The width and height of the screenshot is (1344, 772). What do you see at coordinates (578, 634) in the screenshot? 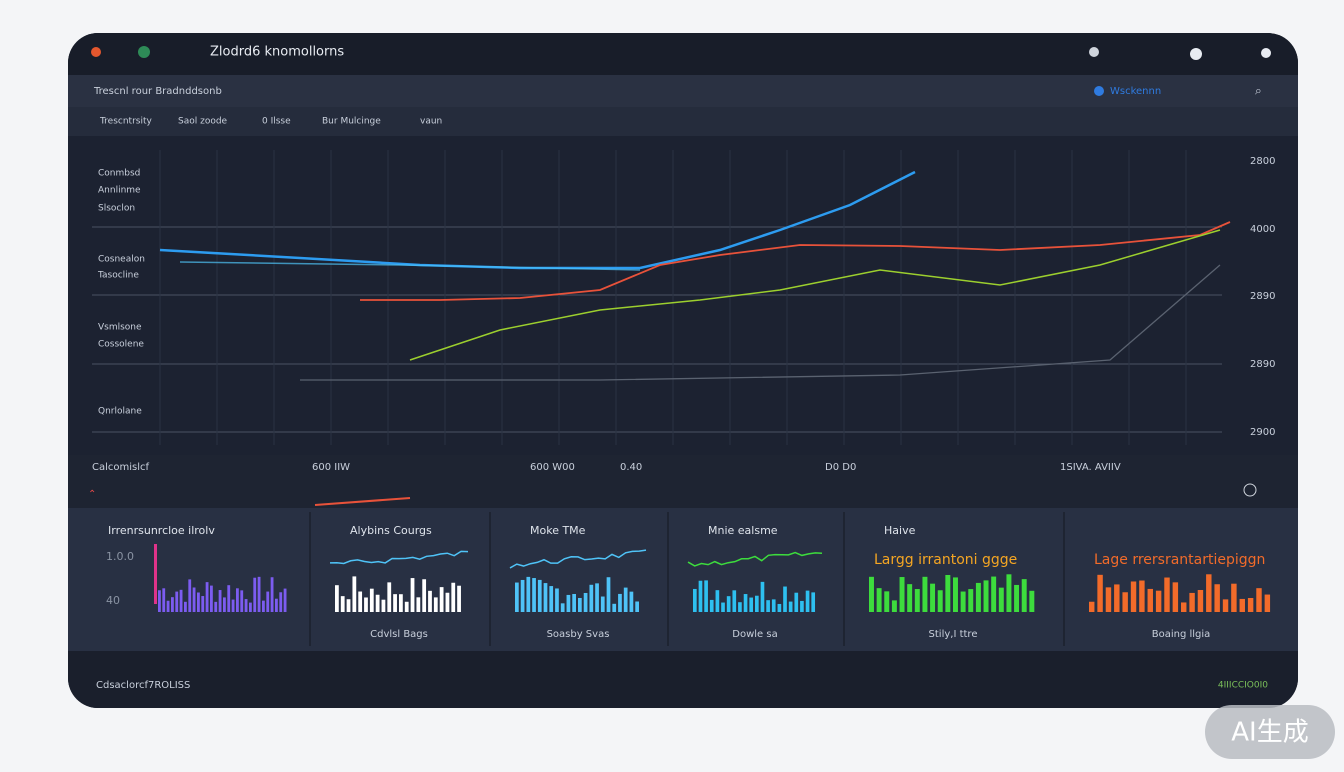
I see `panel-caption: Soasby Svas` at bounding box center [578, 634].